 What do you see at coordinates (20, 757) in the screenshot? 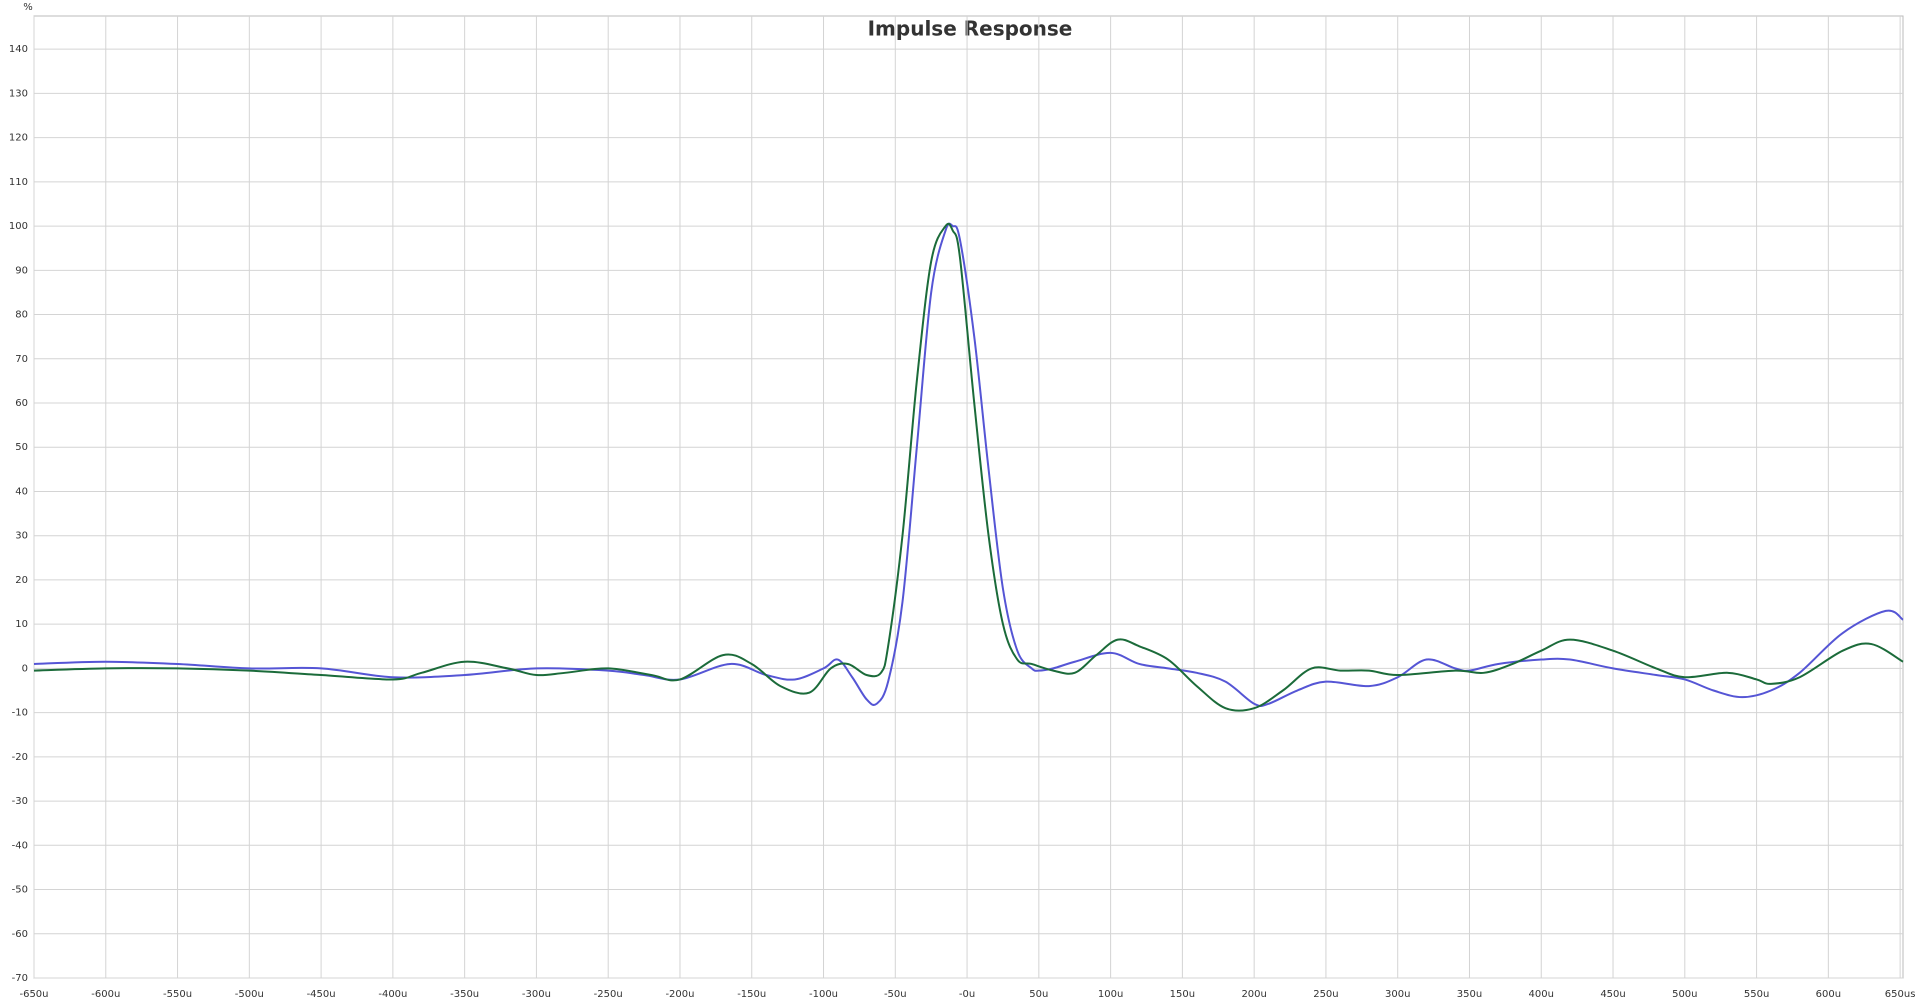
I see `y-tick-label: -20` at bounding box center [20, 757].